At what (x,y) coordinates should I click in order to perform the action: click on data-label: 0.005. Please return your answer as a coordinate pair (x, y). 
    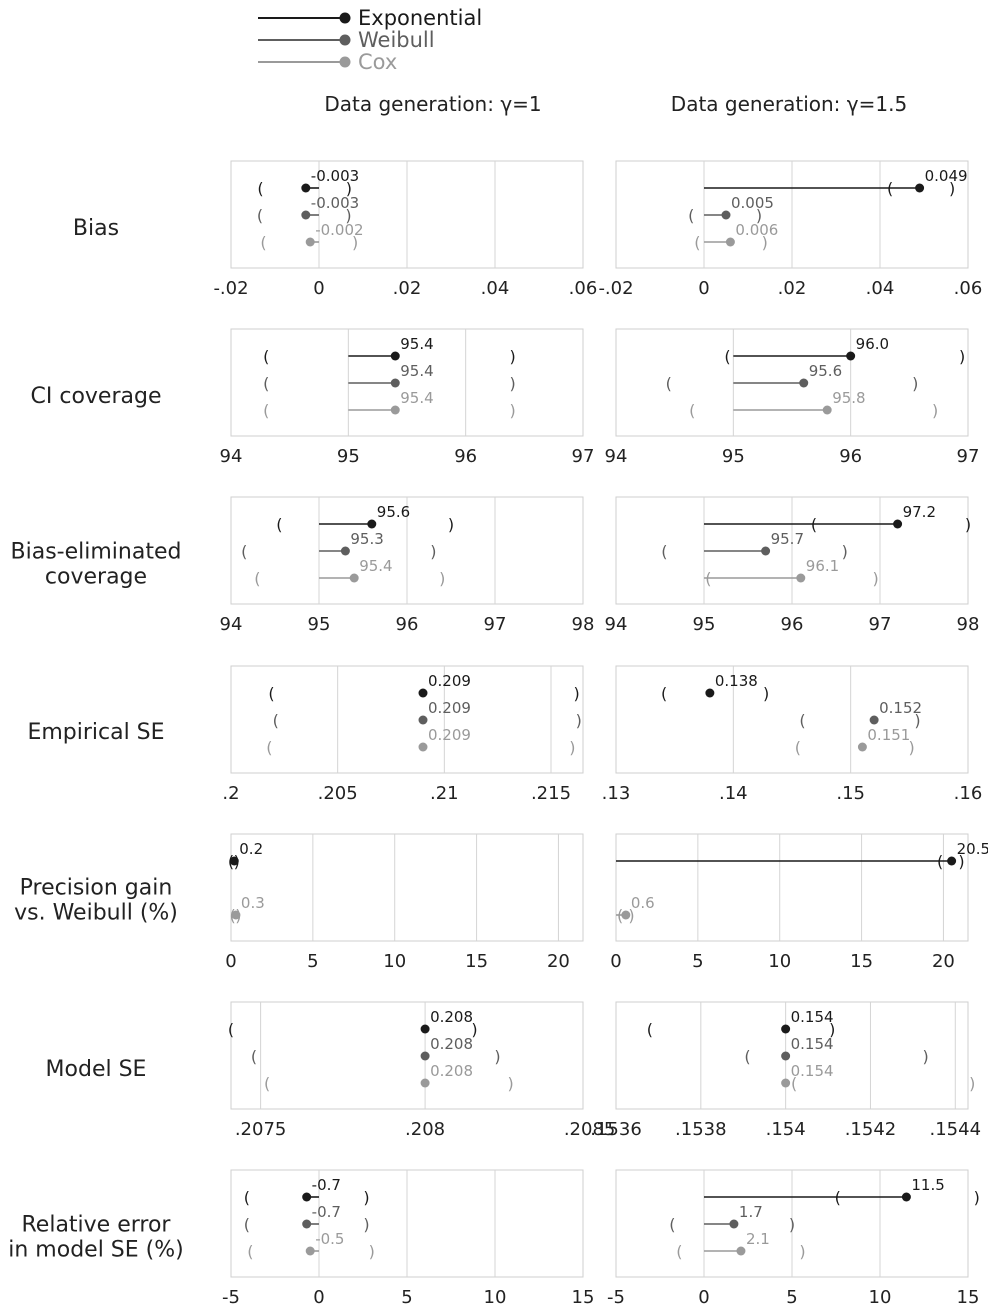
    Looking at the image, I should click on (752, 203).